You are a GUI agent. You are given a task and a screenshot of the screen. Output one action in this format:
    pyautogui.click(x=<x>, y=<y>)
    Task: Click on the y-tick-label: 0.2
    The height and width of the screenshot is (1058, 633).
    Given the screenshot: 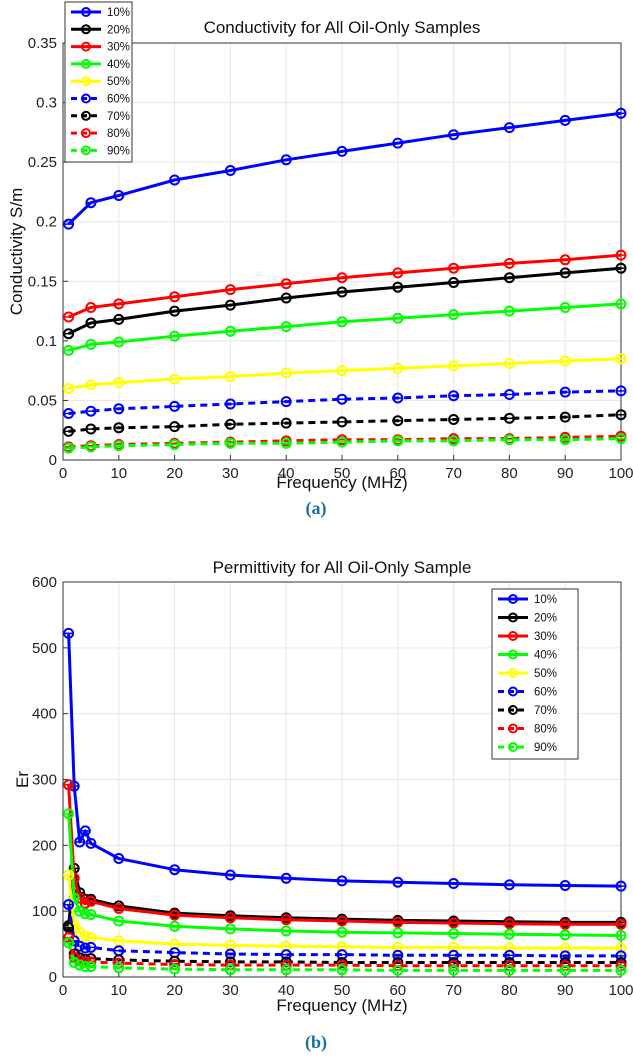 What is the action you would take?
    pyautogui.click(x=46, y=222)
    